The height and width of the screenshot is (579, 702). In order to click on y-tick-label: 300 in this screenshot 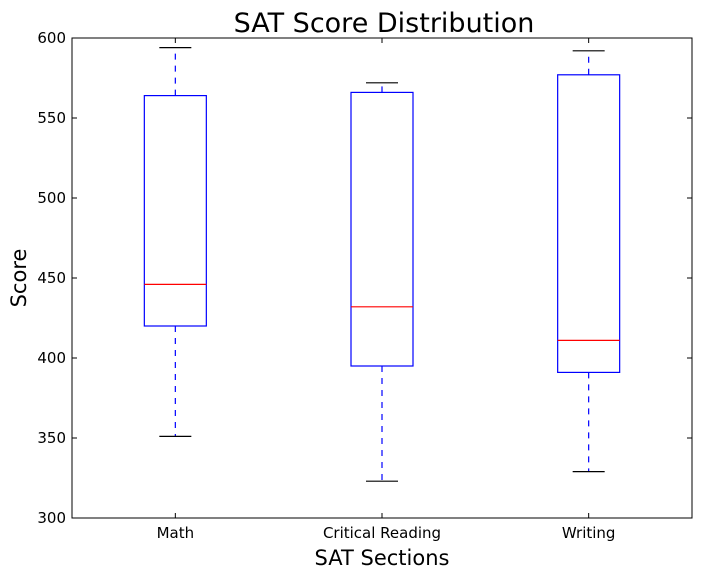, I will do `click(51, 518)`.